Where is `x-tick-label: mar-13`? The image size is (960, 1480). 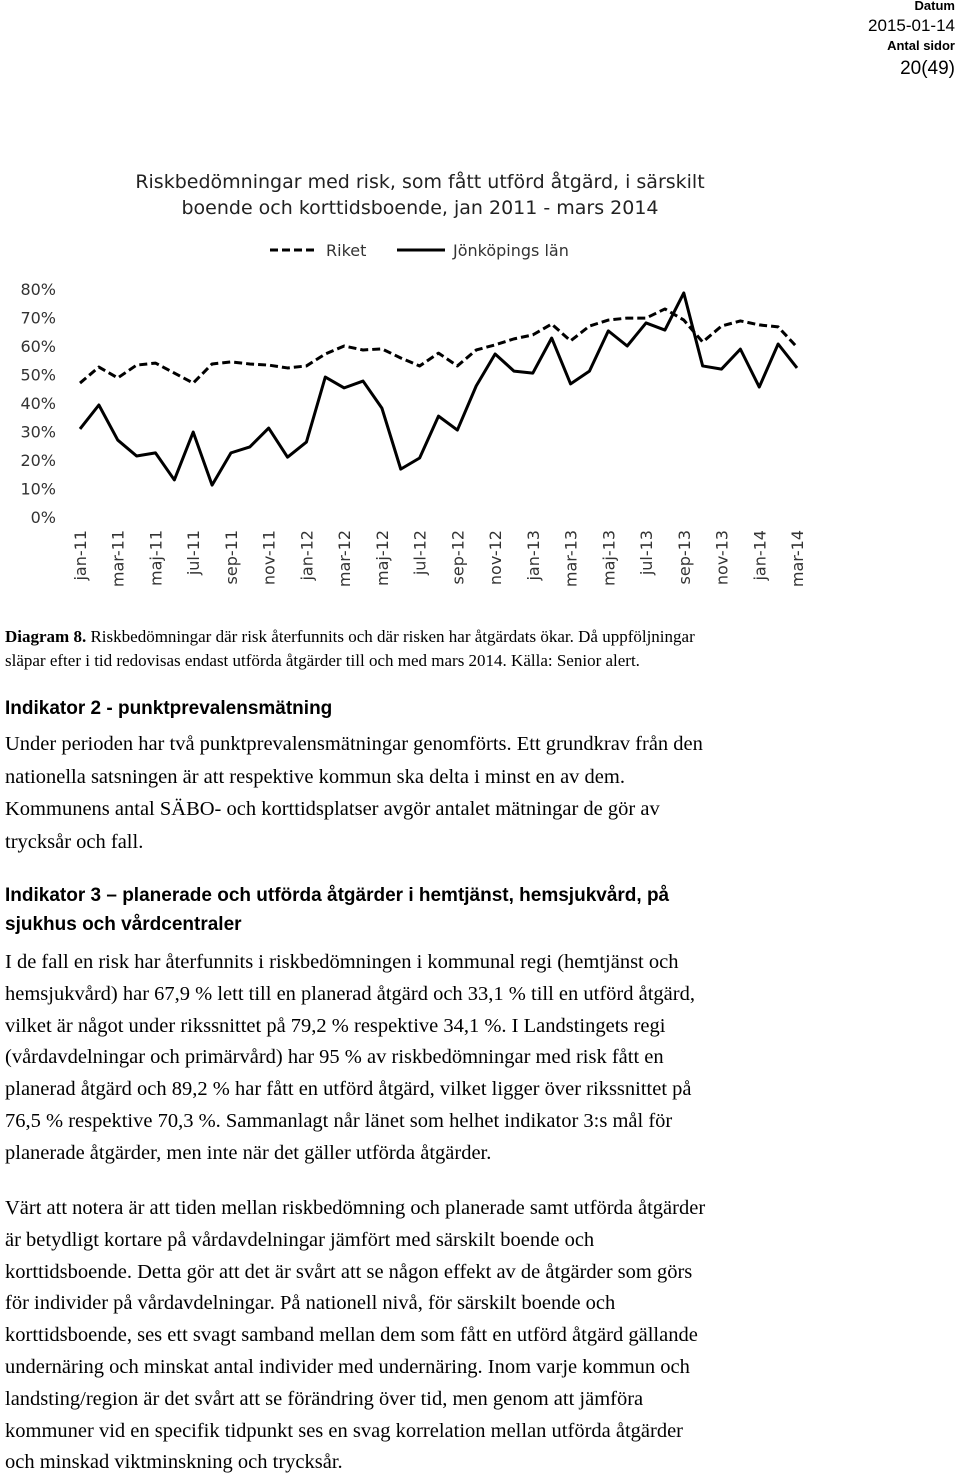 x-tick-label: mar-13 is located at coordinates (571, 558).